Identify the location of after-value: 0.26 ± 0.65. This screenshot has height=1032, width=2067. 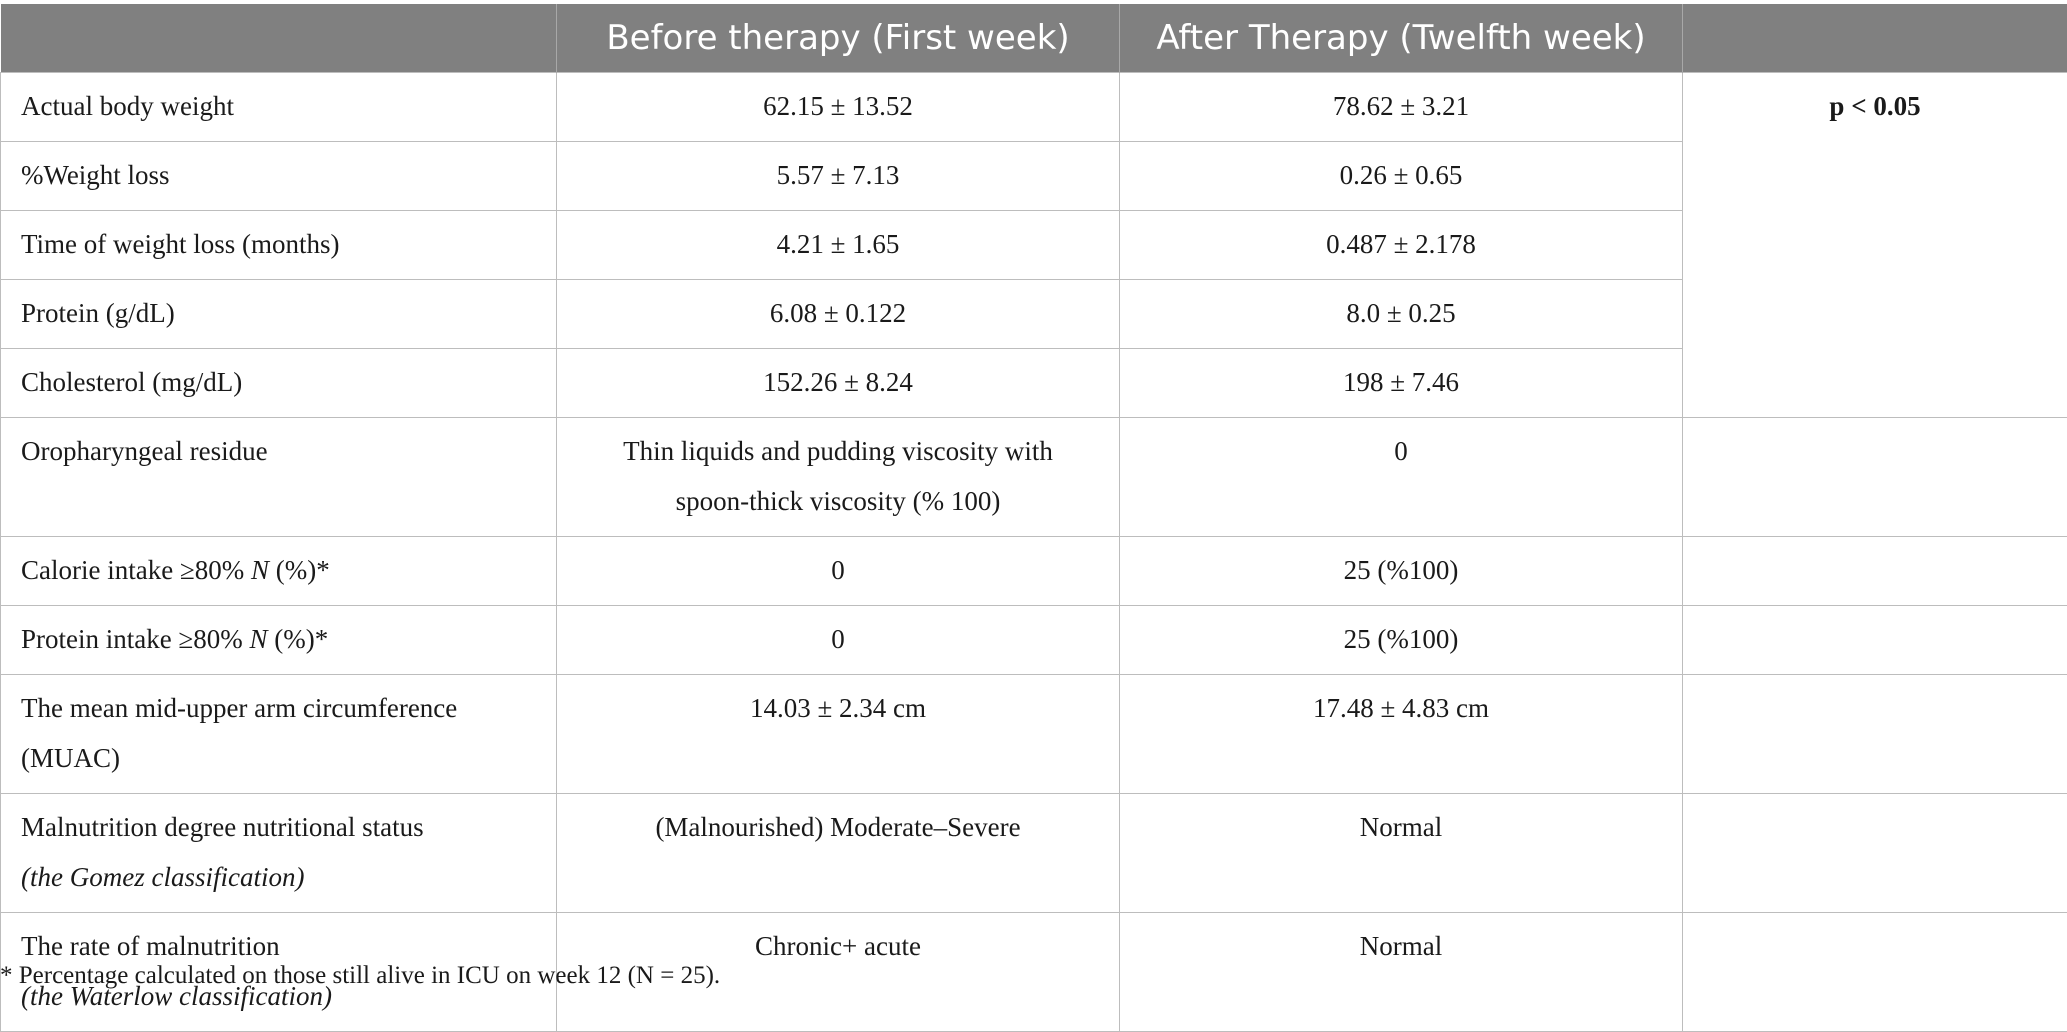
(1401, 176).